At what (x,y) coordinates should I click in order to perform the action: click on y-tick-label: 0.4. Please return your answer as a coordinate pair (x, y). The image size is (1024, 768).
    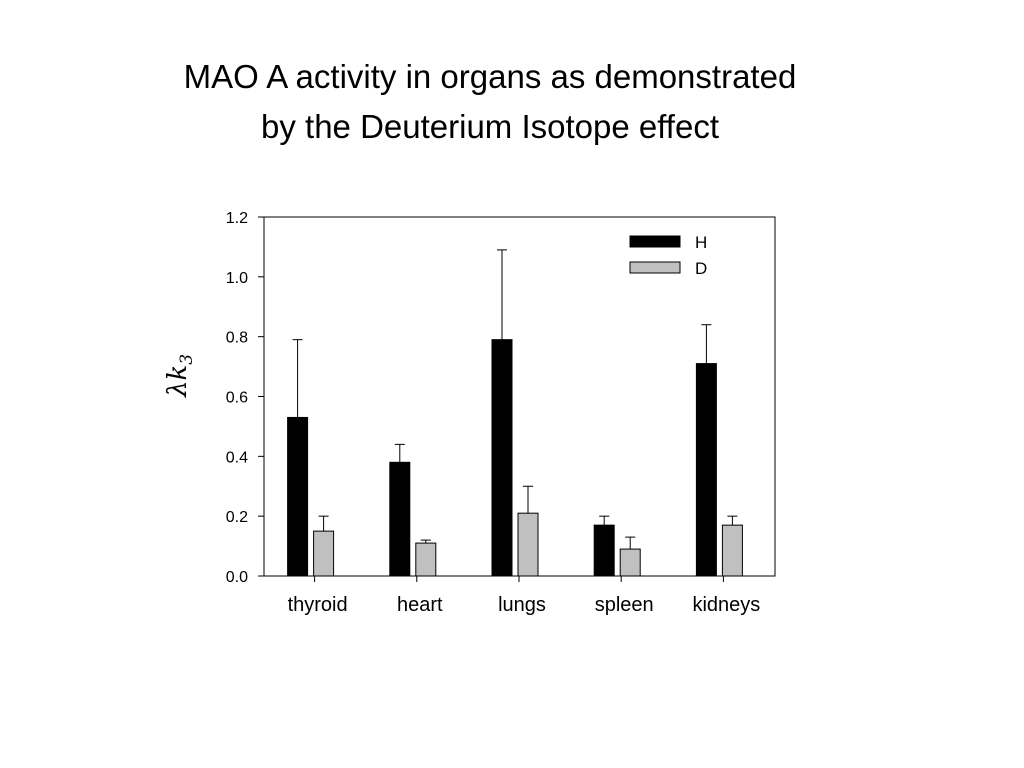
    Looking at the image, I should click on (237, 457).